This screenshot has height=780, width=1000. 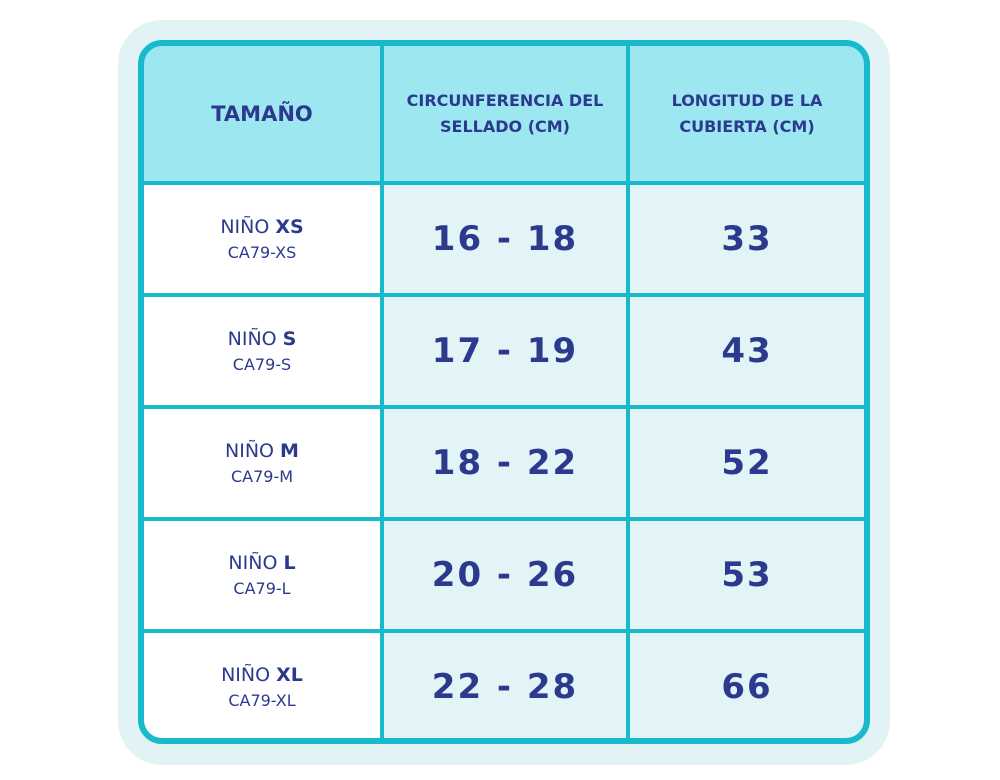 I want to click on length-cell: 52, so click(x=745, y=461).